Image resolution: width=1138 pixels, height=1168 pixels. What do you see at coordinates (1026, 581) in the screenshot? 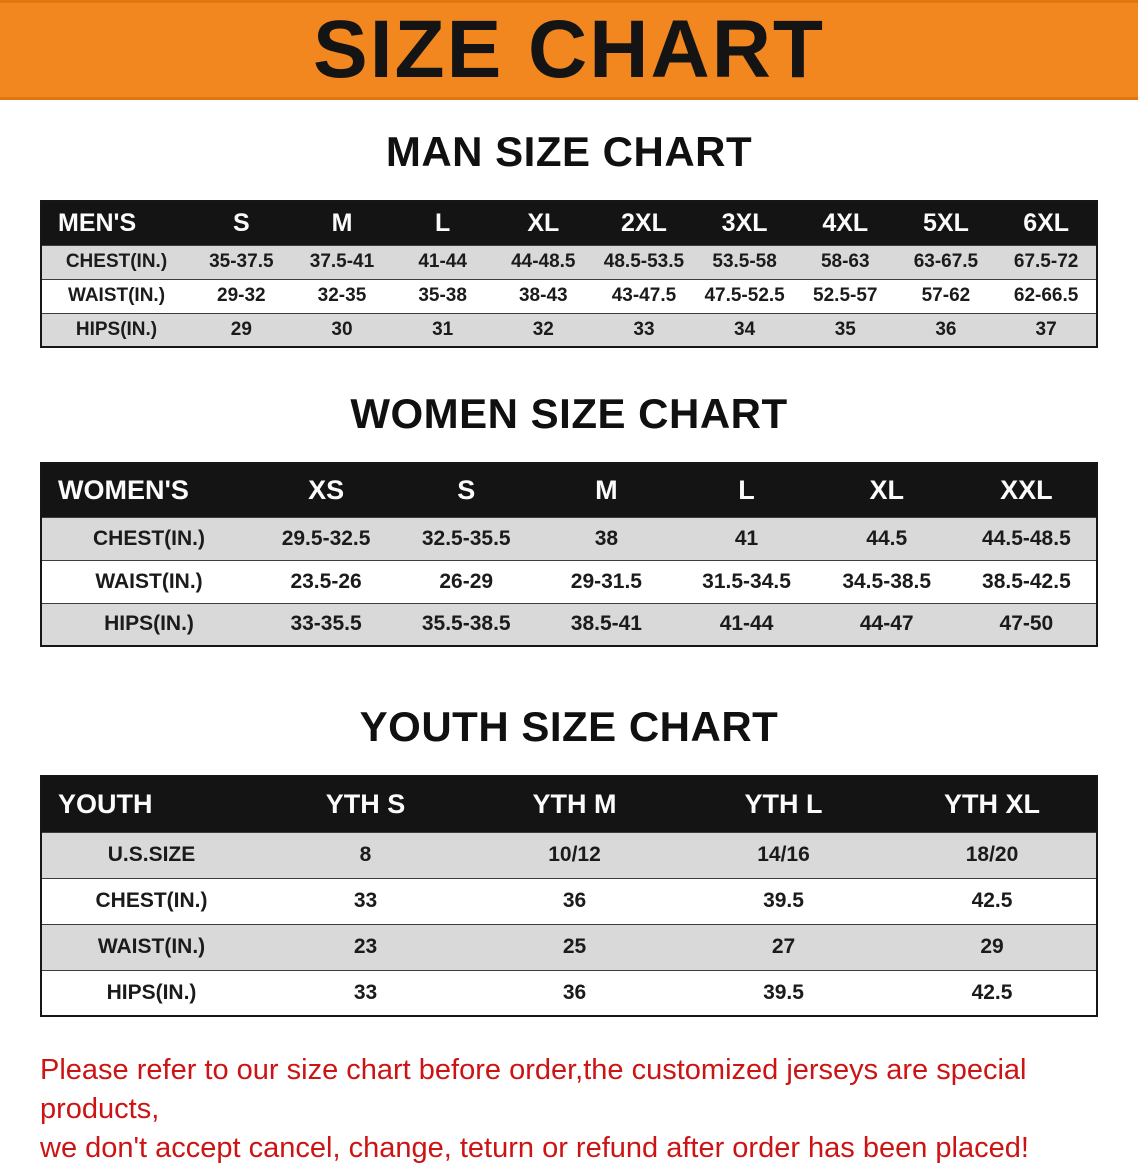
I see `size-value: 38.5-42.5` at bounding box center [1026, 581].